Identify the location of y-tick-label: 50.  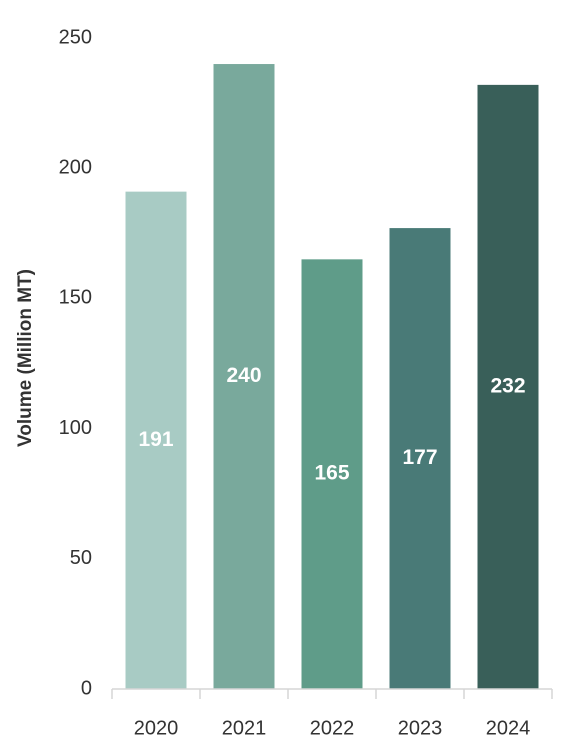
(81, 558).